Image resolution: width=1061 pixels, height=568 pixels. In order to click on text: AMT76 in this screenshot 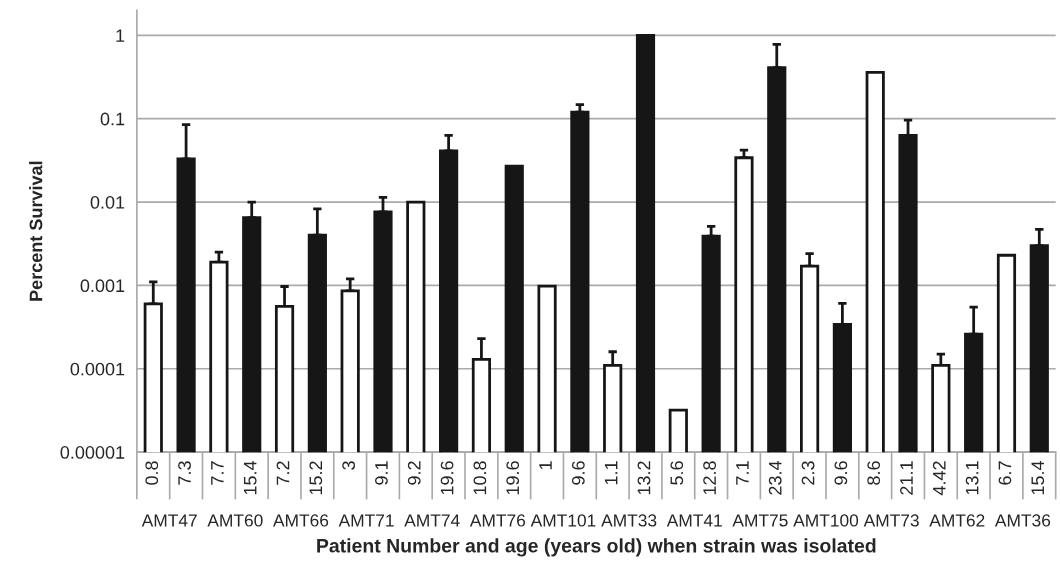, I will do `click(497, 520)`.